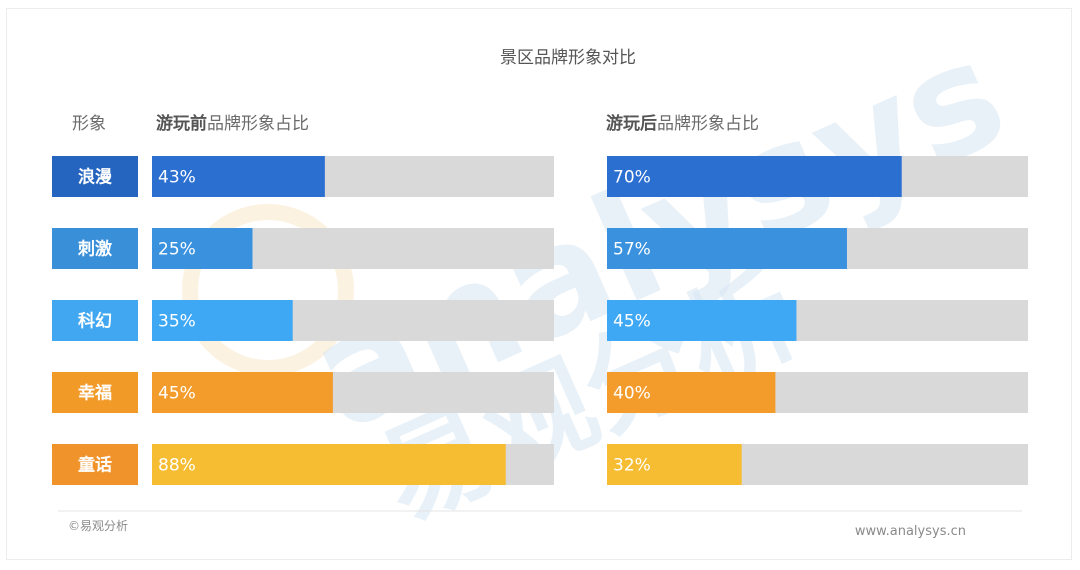 This screenshot has width=1080, height=570. Describe the element at coordinates (177, 466) in the screenshot. I see `data-label: 88%` at that location.